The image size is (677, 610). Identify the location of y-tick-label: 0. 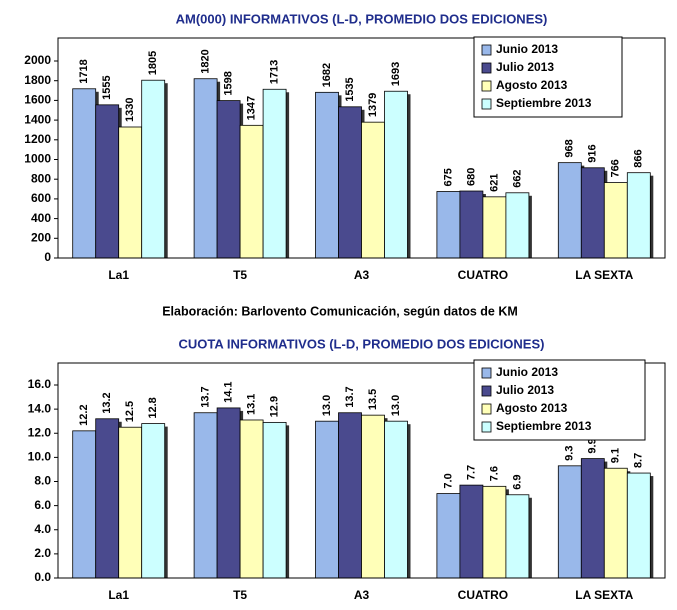
(47, 257).